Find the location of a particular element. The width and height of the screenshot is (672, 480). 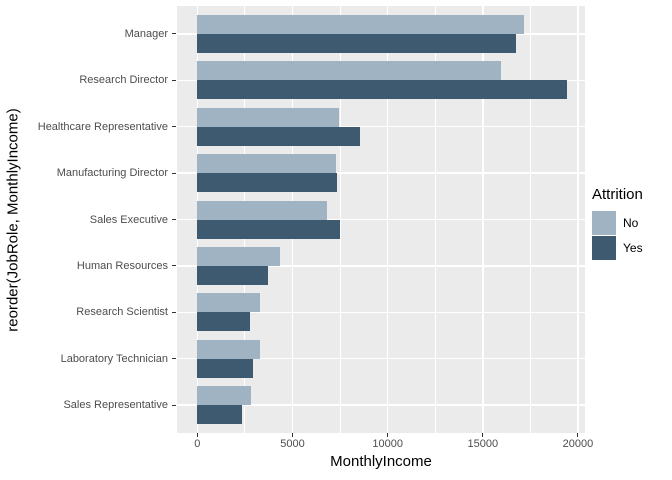

y-tick-label: Manufacturing Director is located at coordinates (112, 173).